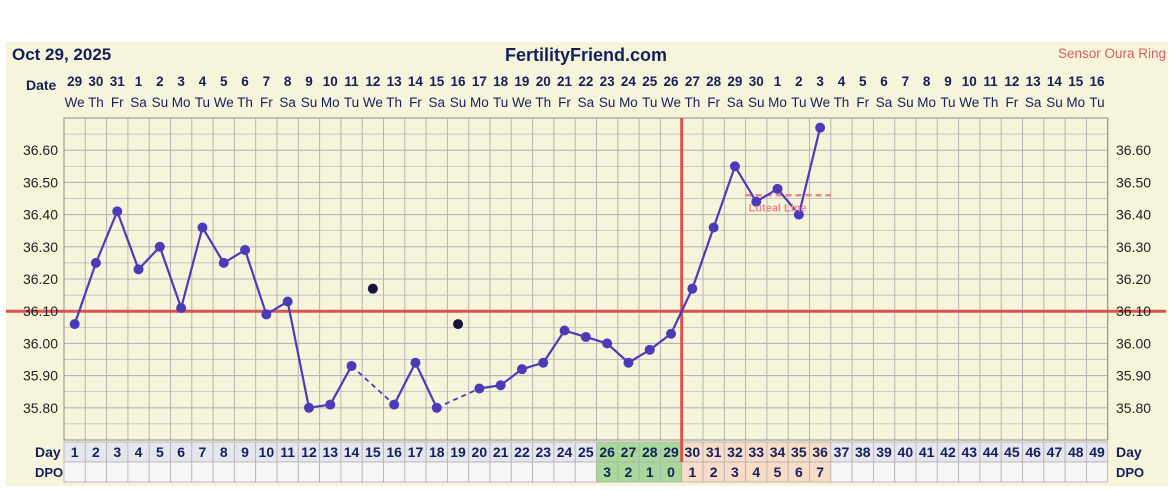  What do you see at coordinates (1129, 452) in the screenshot?
I see `day-row-label-right: Day` at bounding box center [1129, 452].